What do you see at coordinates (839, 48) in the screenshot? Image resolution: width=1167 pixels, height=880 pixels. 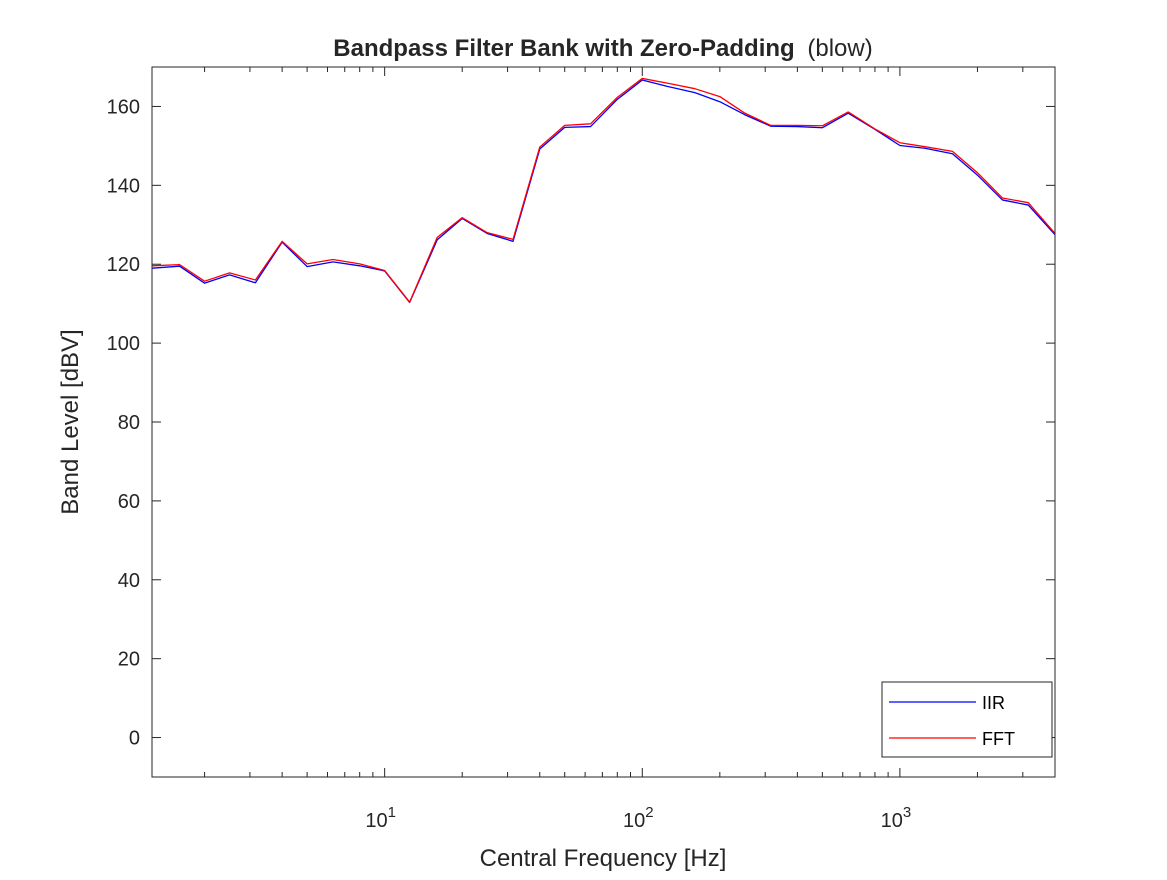 I see `chart-title-suffix: (blow)` at bounding box center [839, 48].